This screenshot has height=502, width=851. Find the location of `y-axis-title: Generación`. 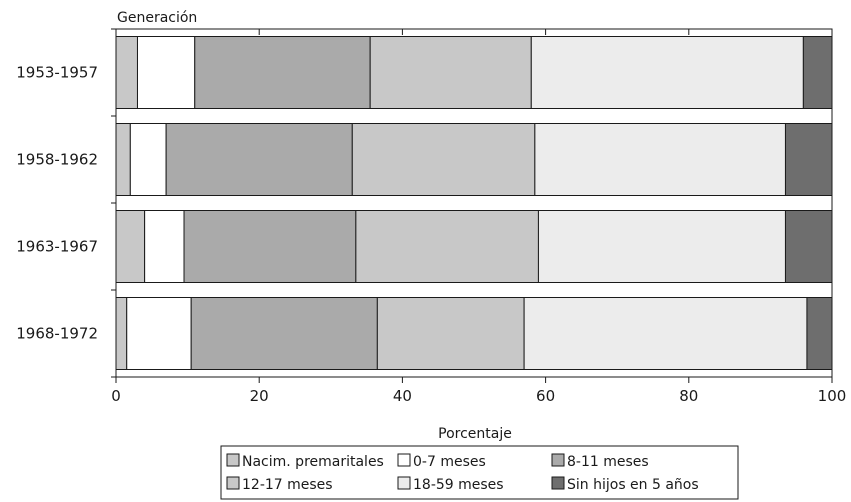

y-axis-title: Generación is located at coordinates (157, 18).